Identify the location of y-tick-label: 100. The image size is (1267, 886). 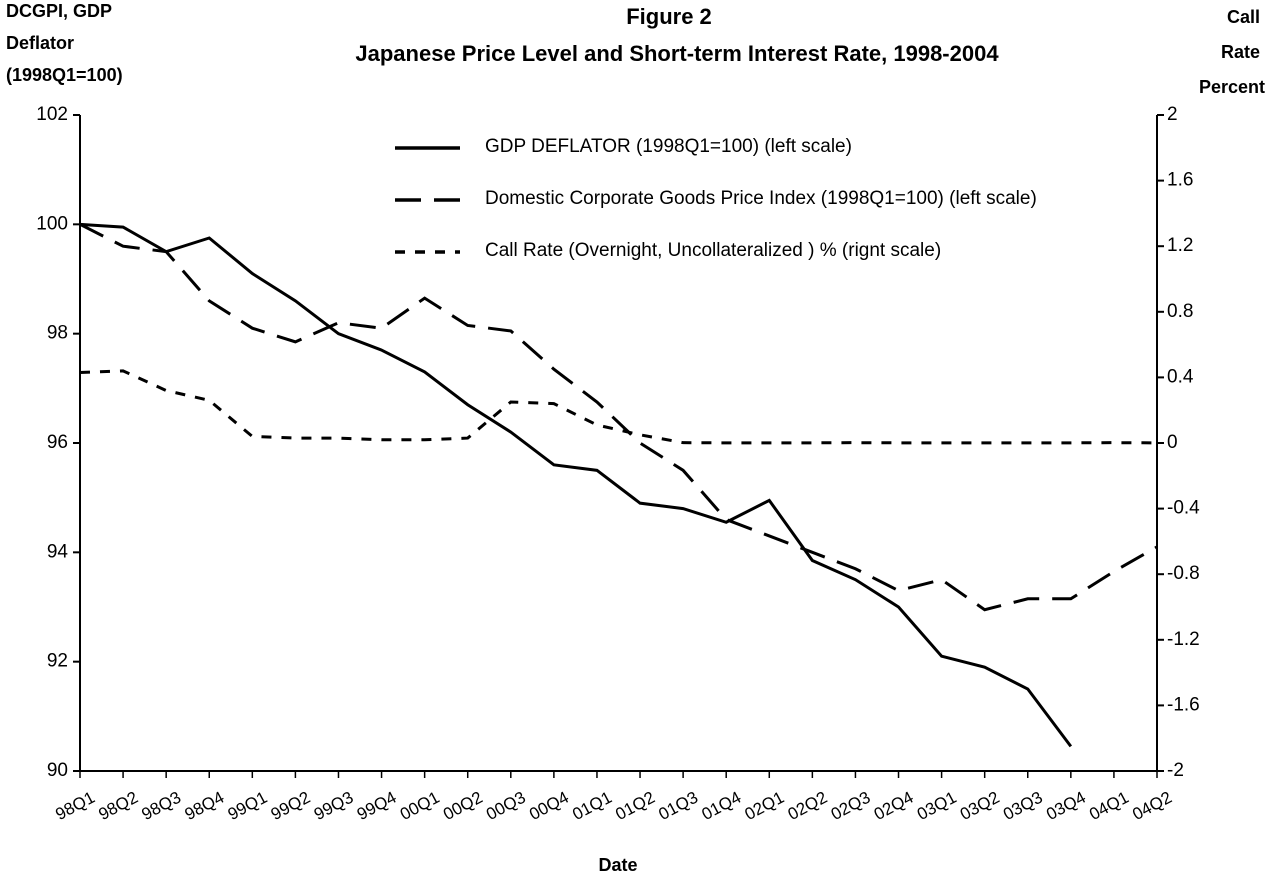
(52, 223).